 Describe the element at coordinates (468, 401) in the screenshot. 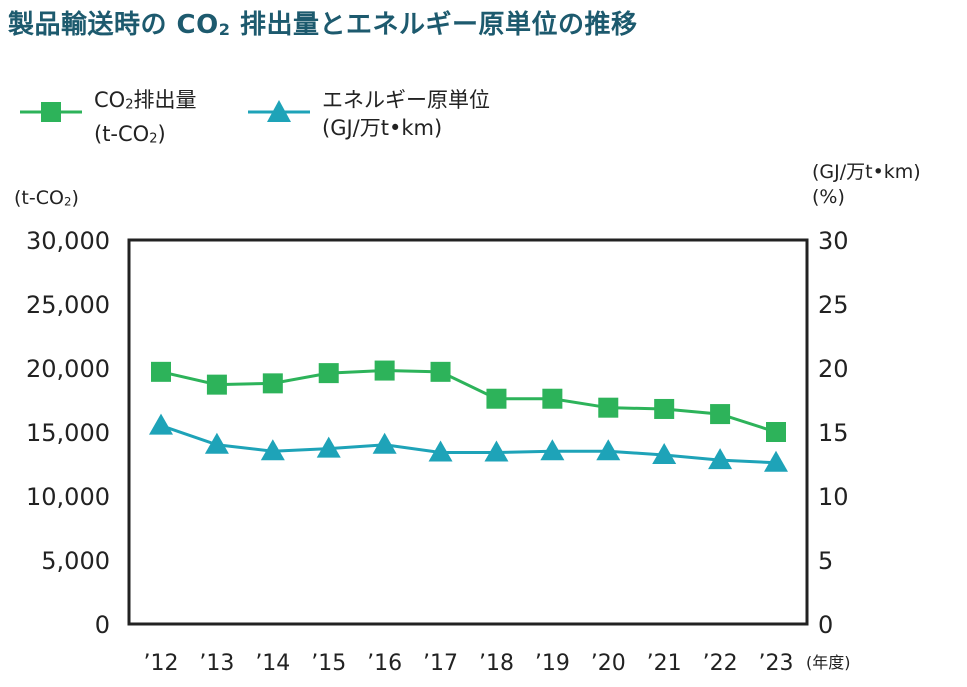

I see `series-line-co2` at that location.